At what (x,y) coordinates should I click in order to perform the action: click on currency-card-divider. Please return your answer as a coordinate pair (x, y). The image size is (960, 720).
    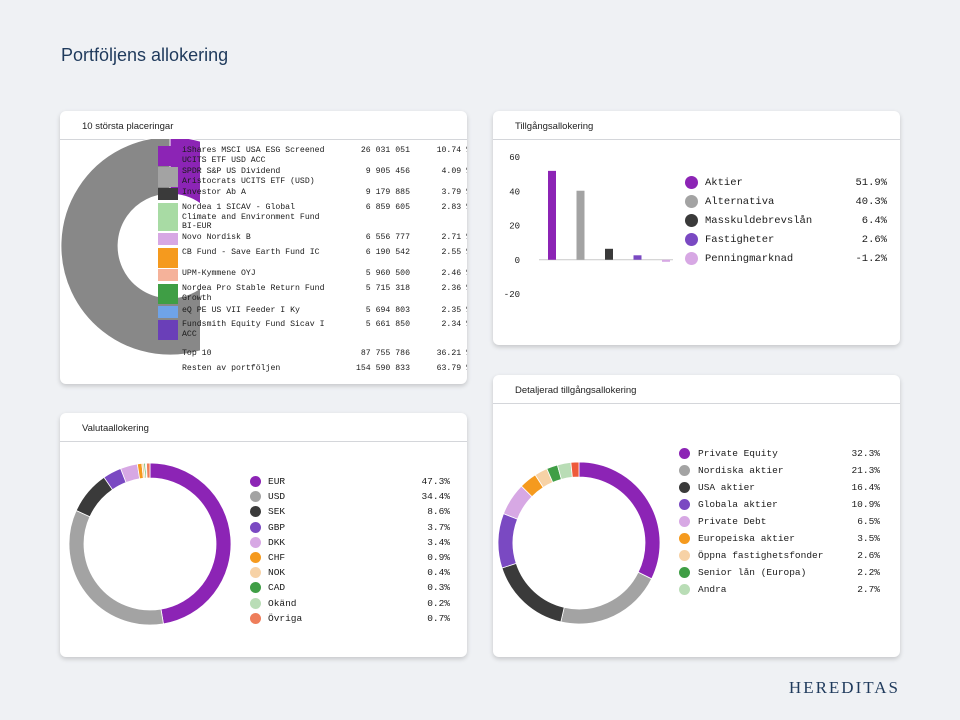
    Looking at the image, I should click on (263, 441).